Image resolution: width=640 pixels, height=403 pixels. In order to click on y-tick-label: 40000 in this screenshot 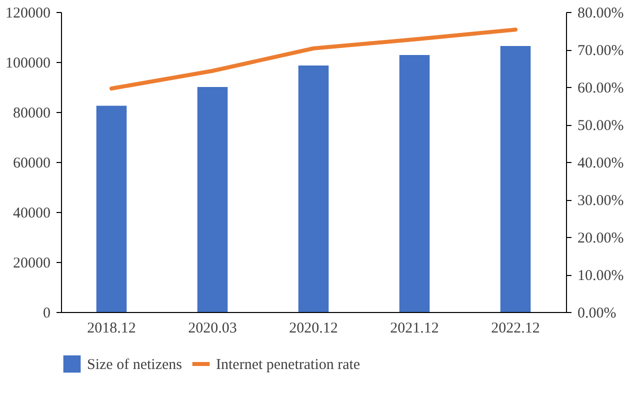, I will do `click(31, 214)`.